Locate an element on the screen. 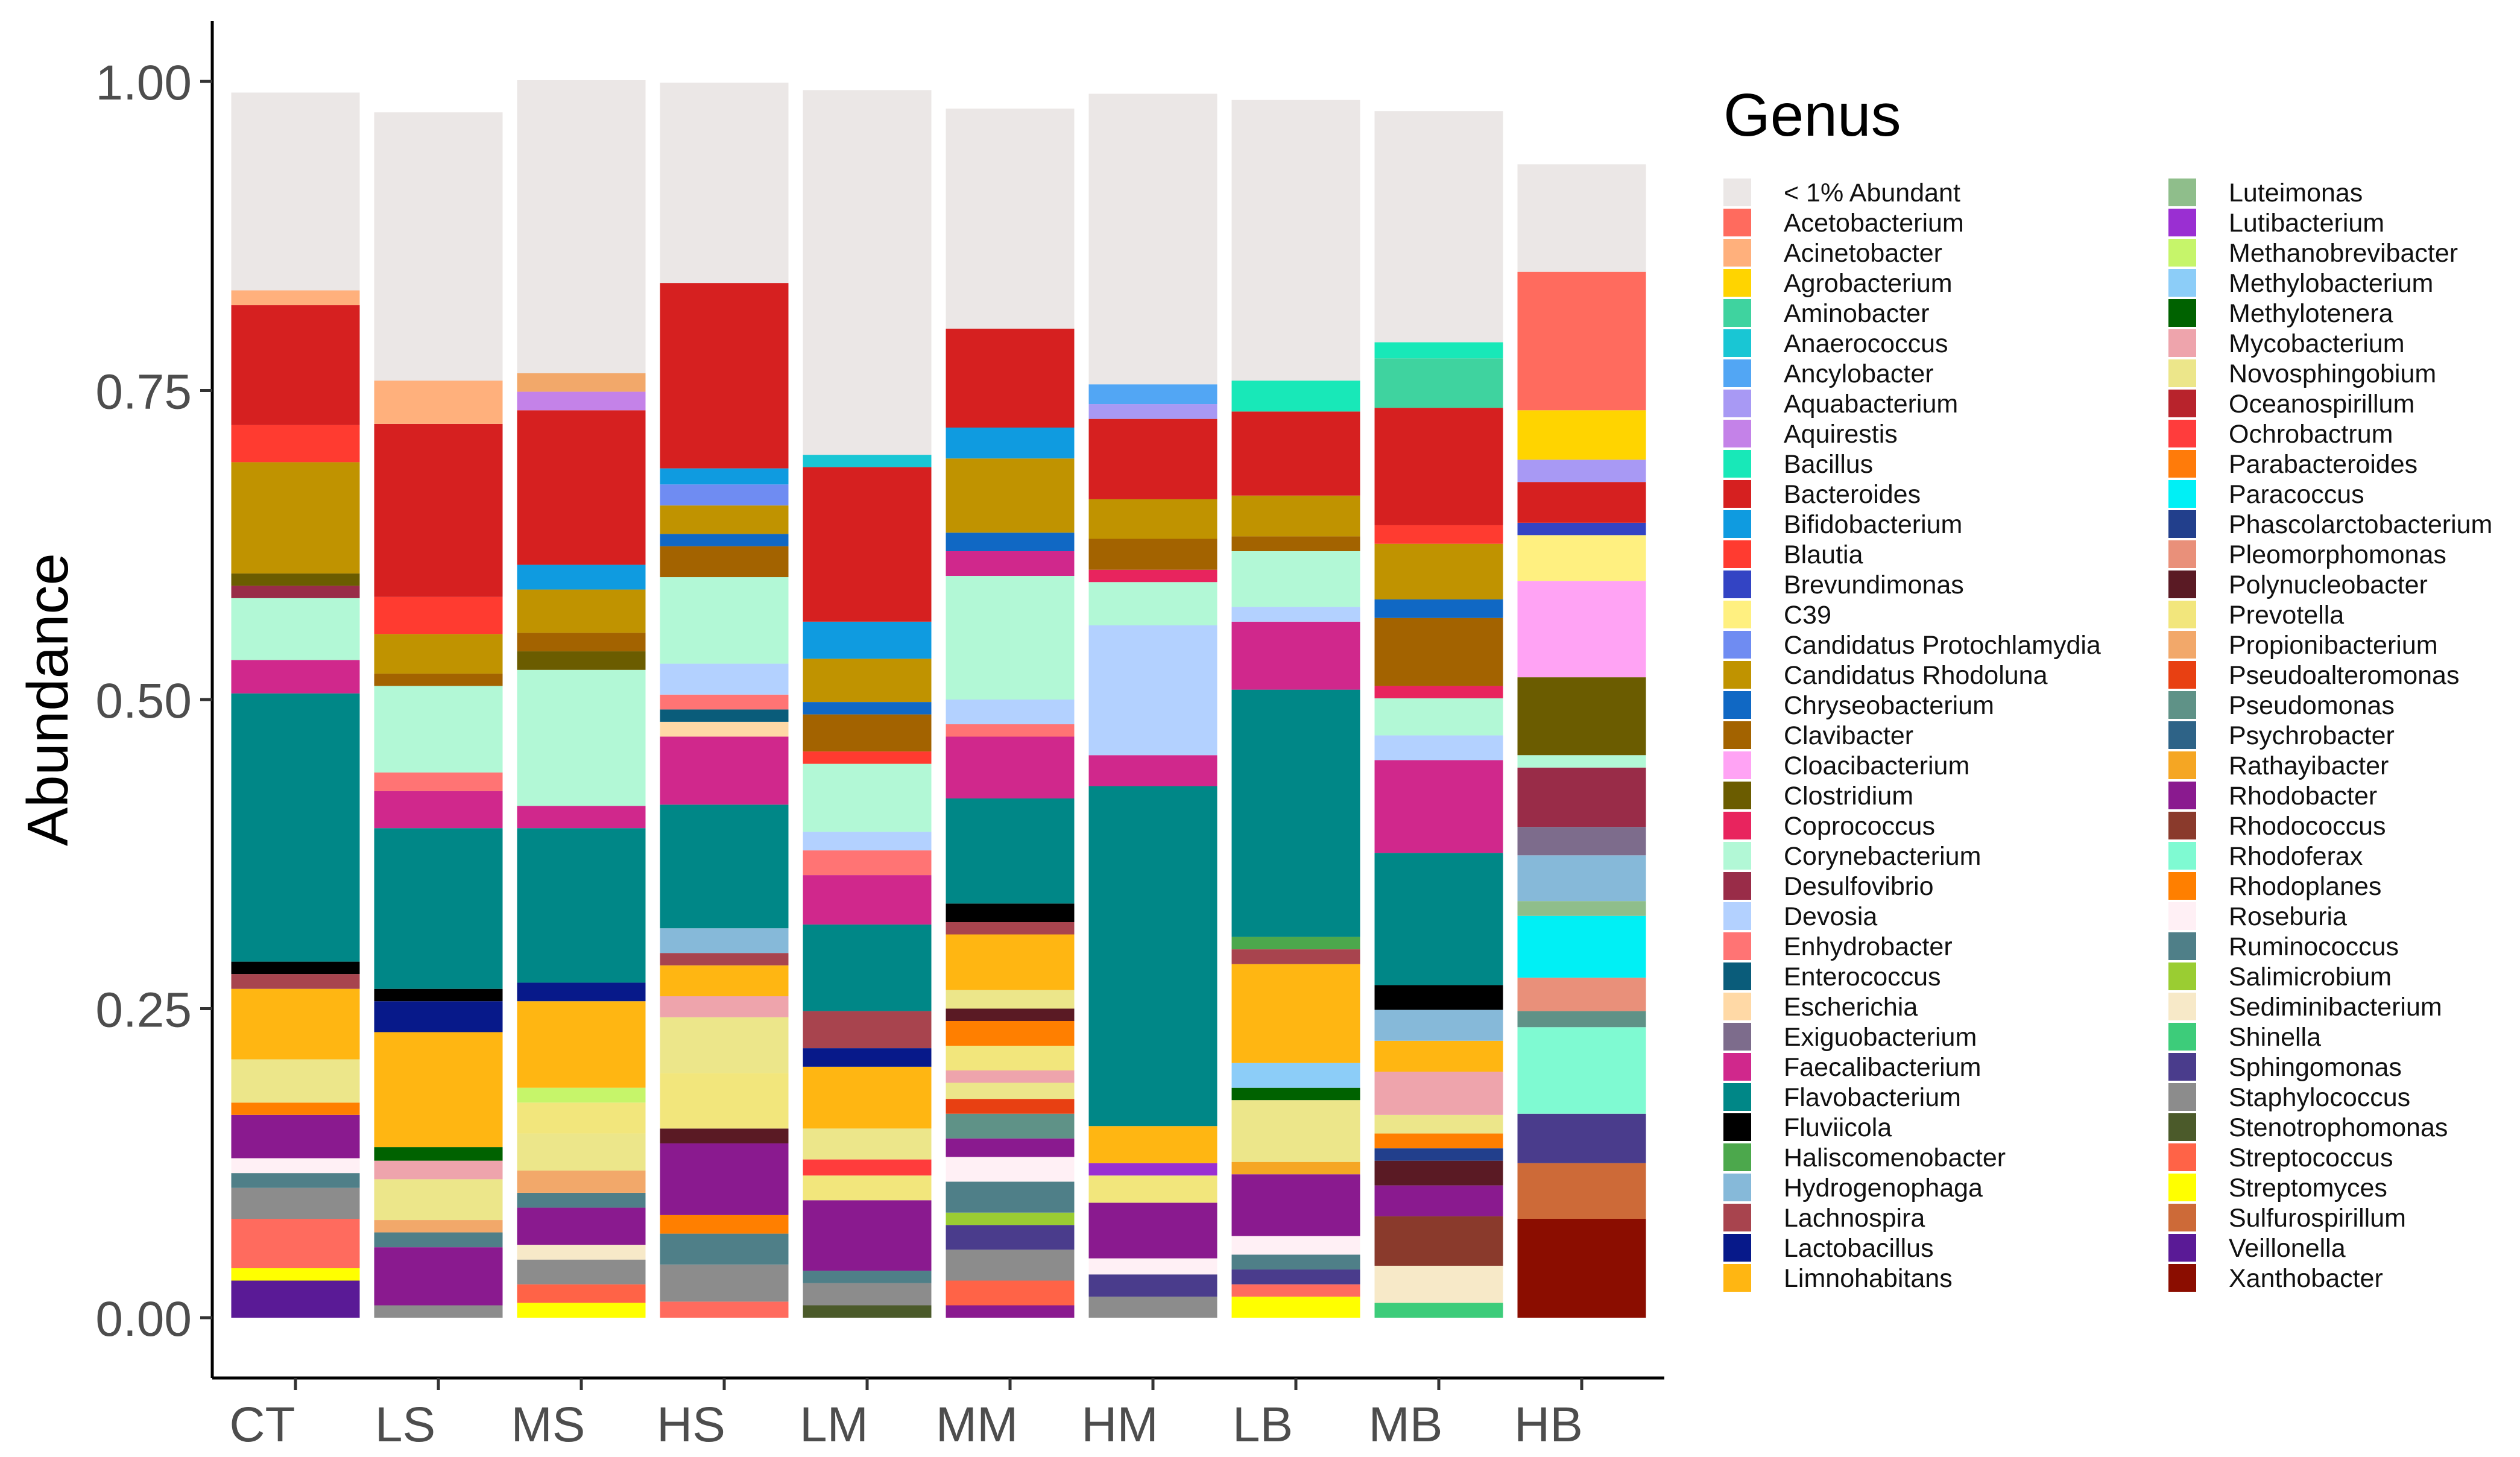 This screenshot has width=2520, height=1457. legend-label: Sphingomonas is located at coordinates (2315, 1067).